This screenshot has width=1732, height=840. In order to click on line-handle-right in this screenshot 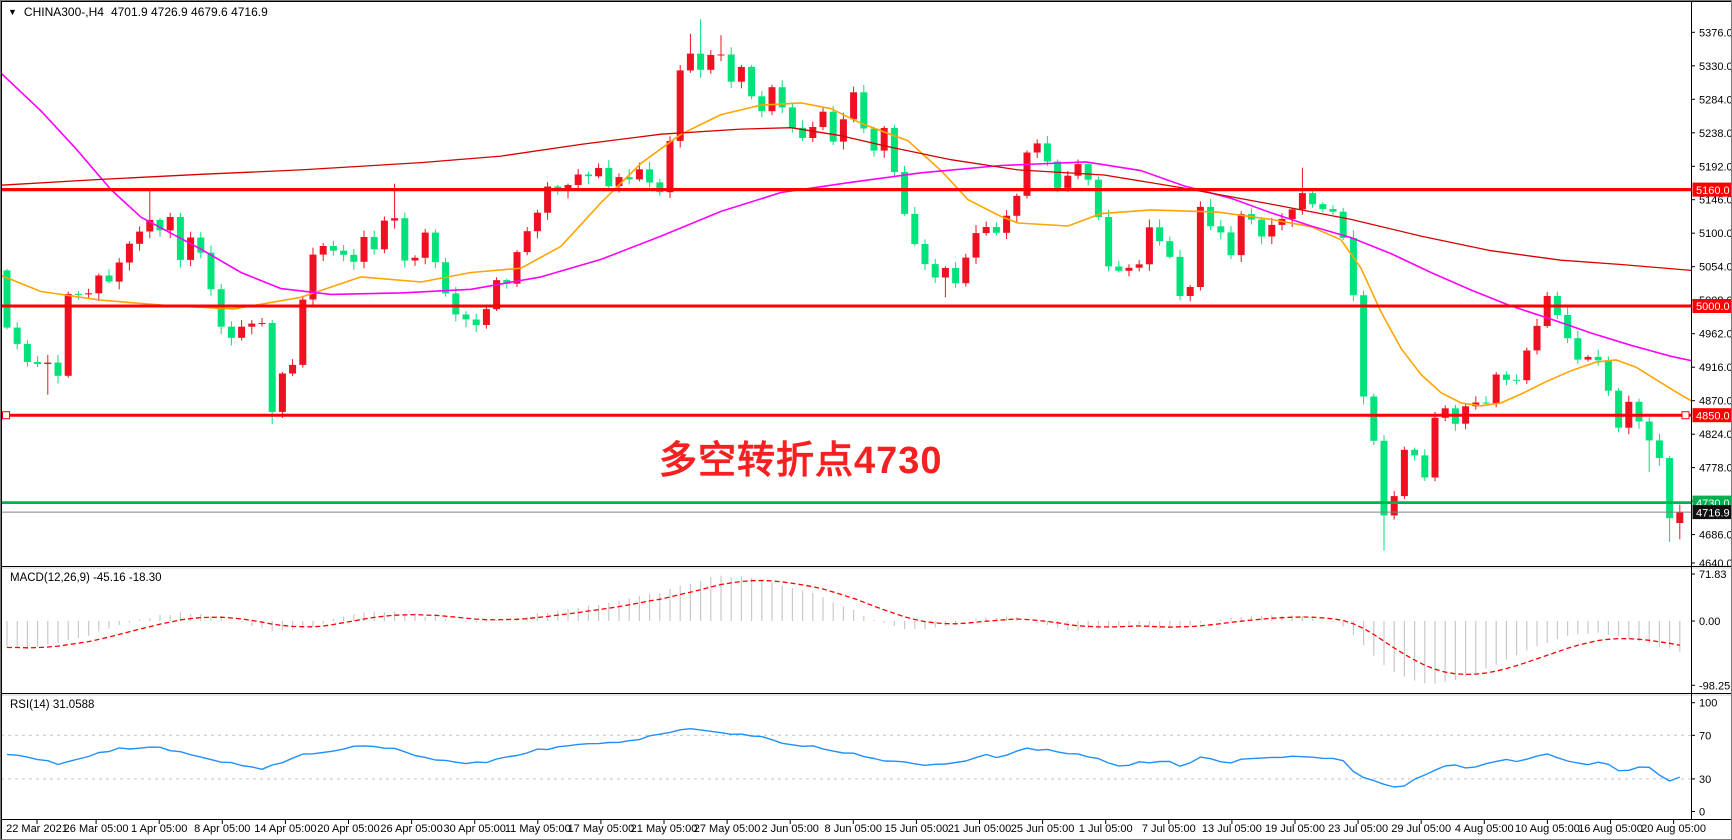, I will do `click(1685, 415)`.